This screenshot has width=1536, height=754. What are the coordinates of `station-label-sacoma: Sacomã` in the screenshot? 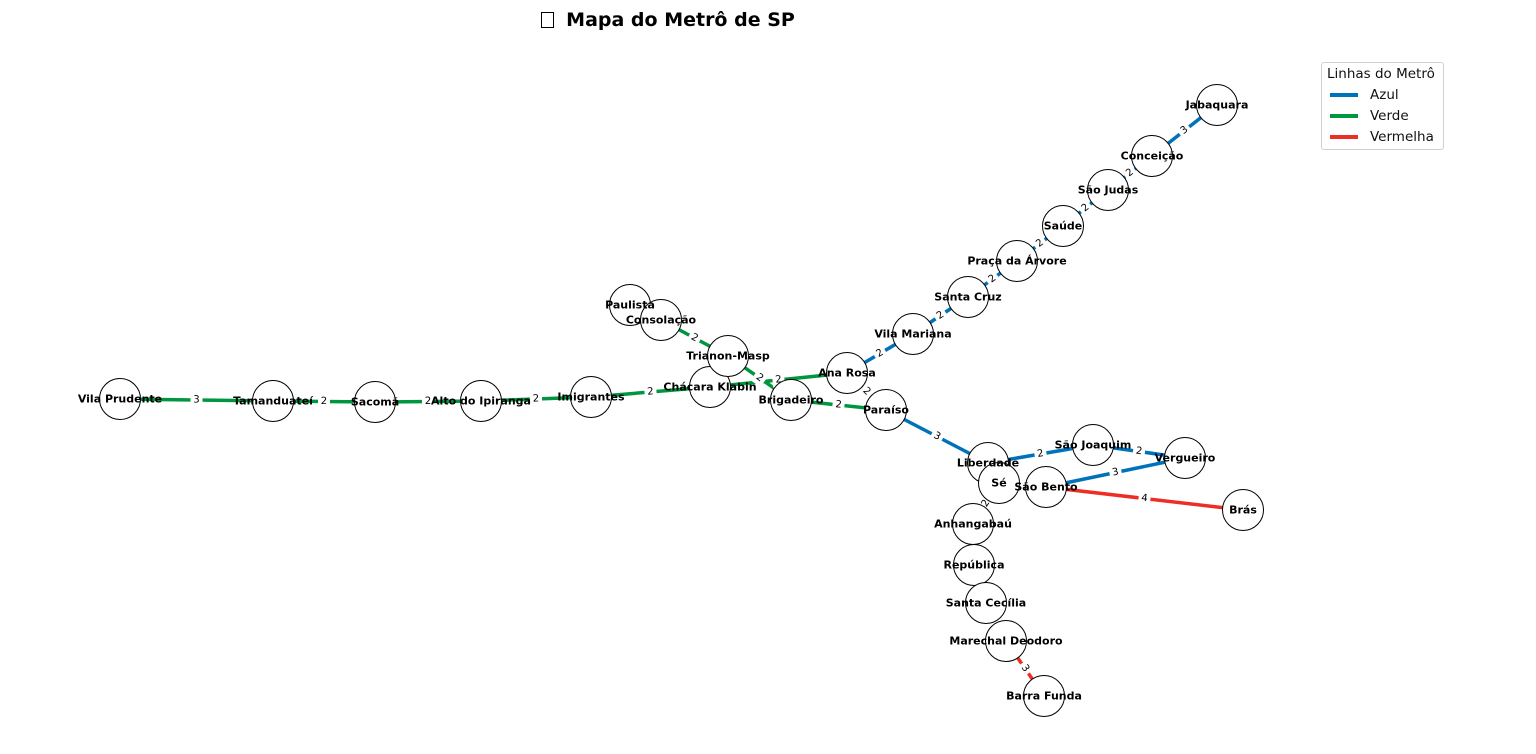 It's located at (375, 402).